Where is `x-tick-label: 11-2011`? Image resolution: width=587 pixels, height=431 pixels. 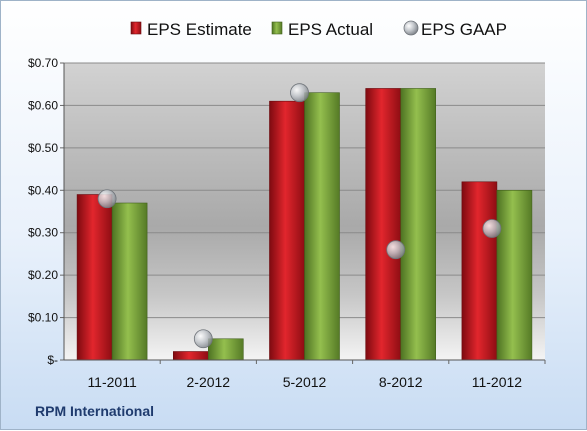
x-tick-label: 11-2011 is located at coordinates (112, 382).